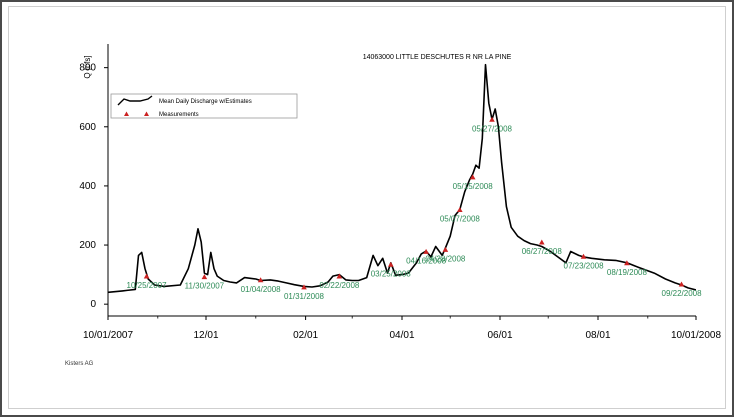 The image size is (734, 417). What do you see at coordinates (147, 285) in the screenshot?
I see `measurement-label: 10/25/2007` at bounding box center [147, 285].